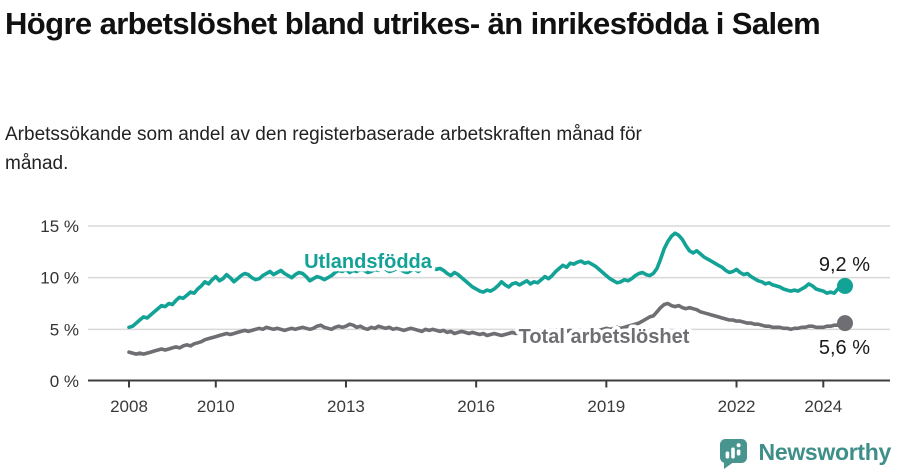 This screenshot has height=474, width=900. What do you see at coordinates (604, 337) in the screenshot?
I see `series-label-total-arbetsloshet: Total arbetslöshet` at bounding box center [604, 337].